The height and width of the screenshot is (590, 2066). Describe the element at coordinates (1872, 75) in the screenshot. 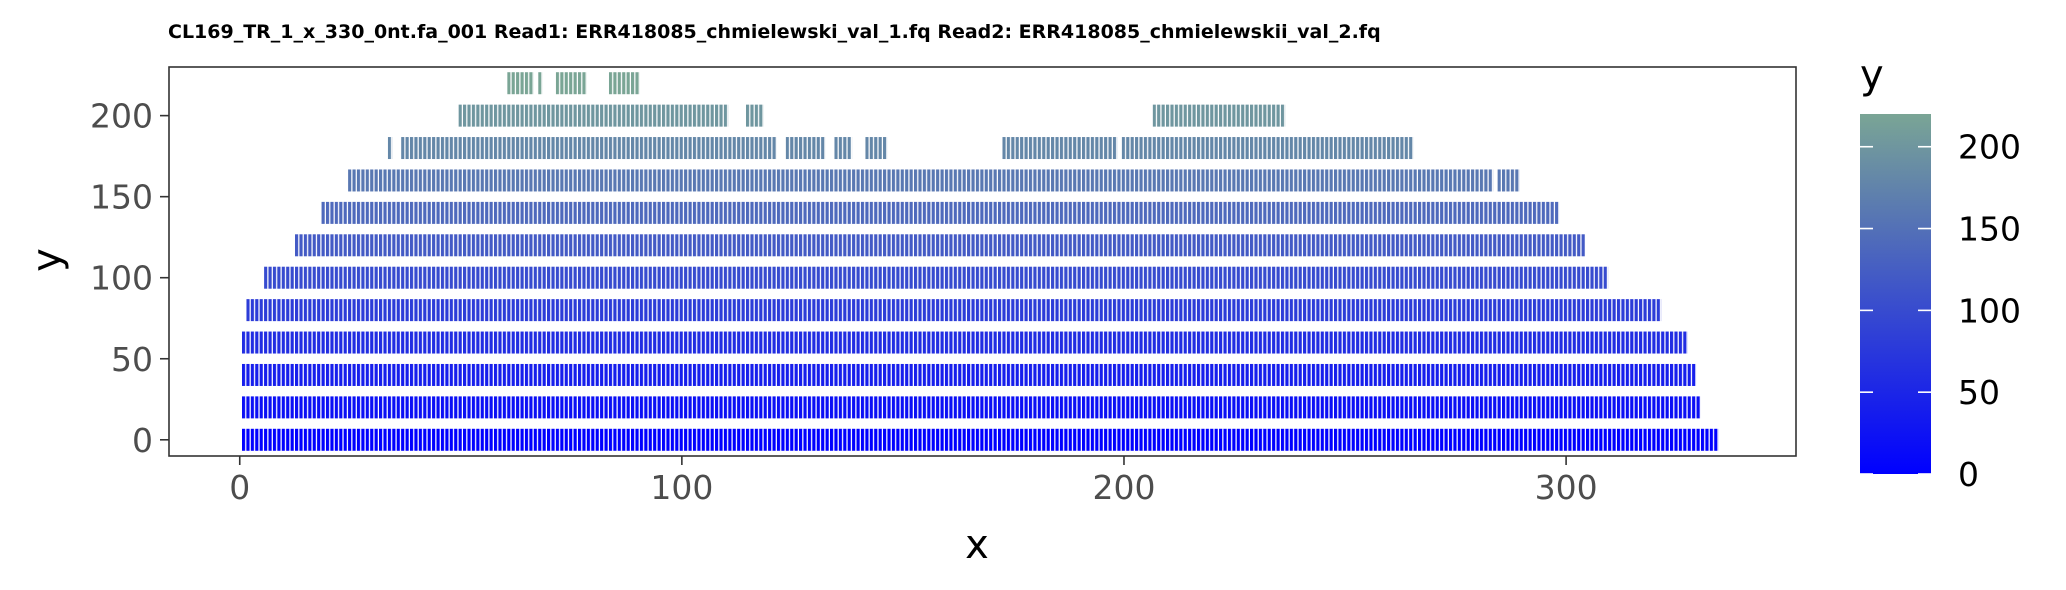

I see `legend-title: y` at that location.